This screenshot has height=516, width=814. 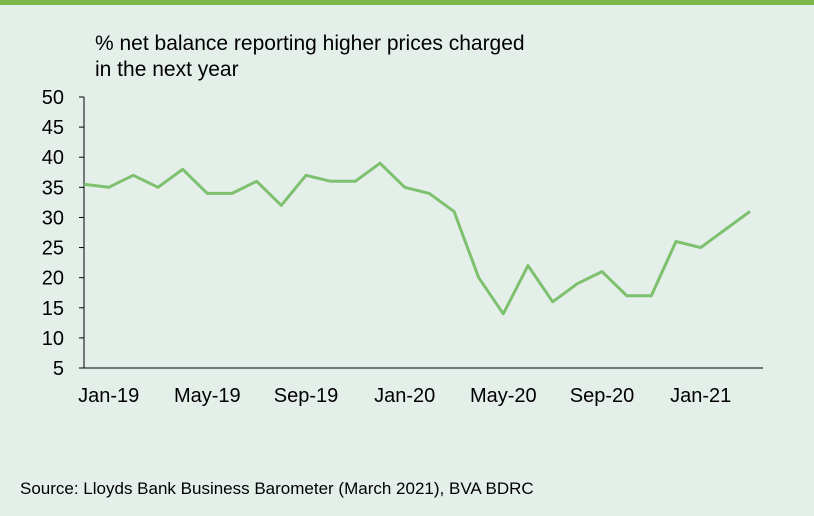 What do you see at coordinates (53, 249) in the screenshot?
I see `y-tick-label: 25` at bounding box center [53, 249].